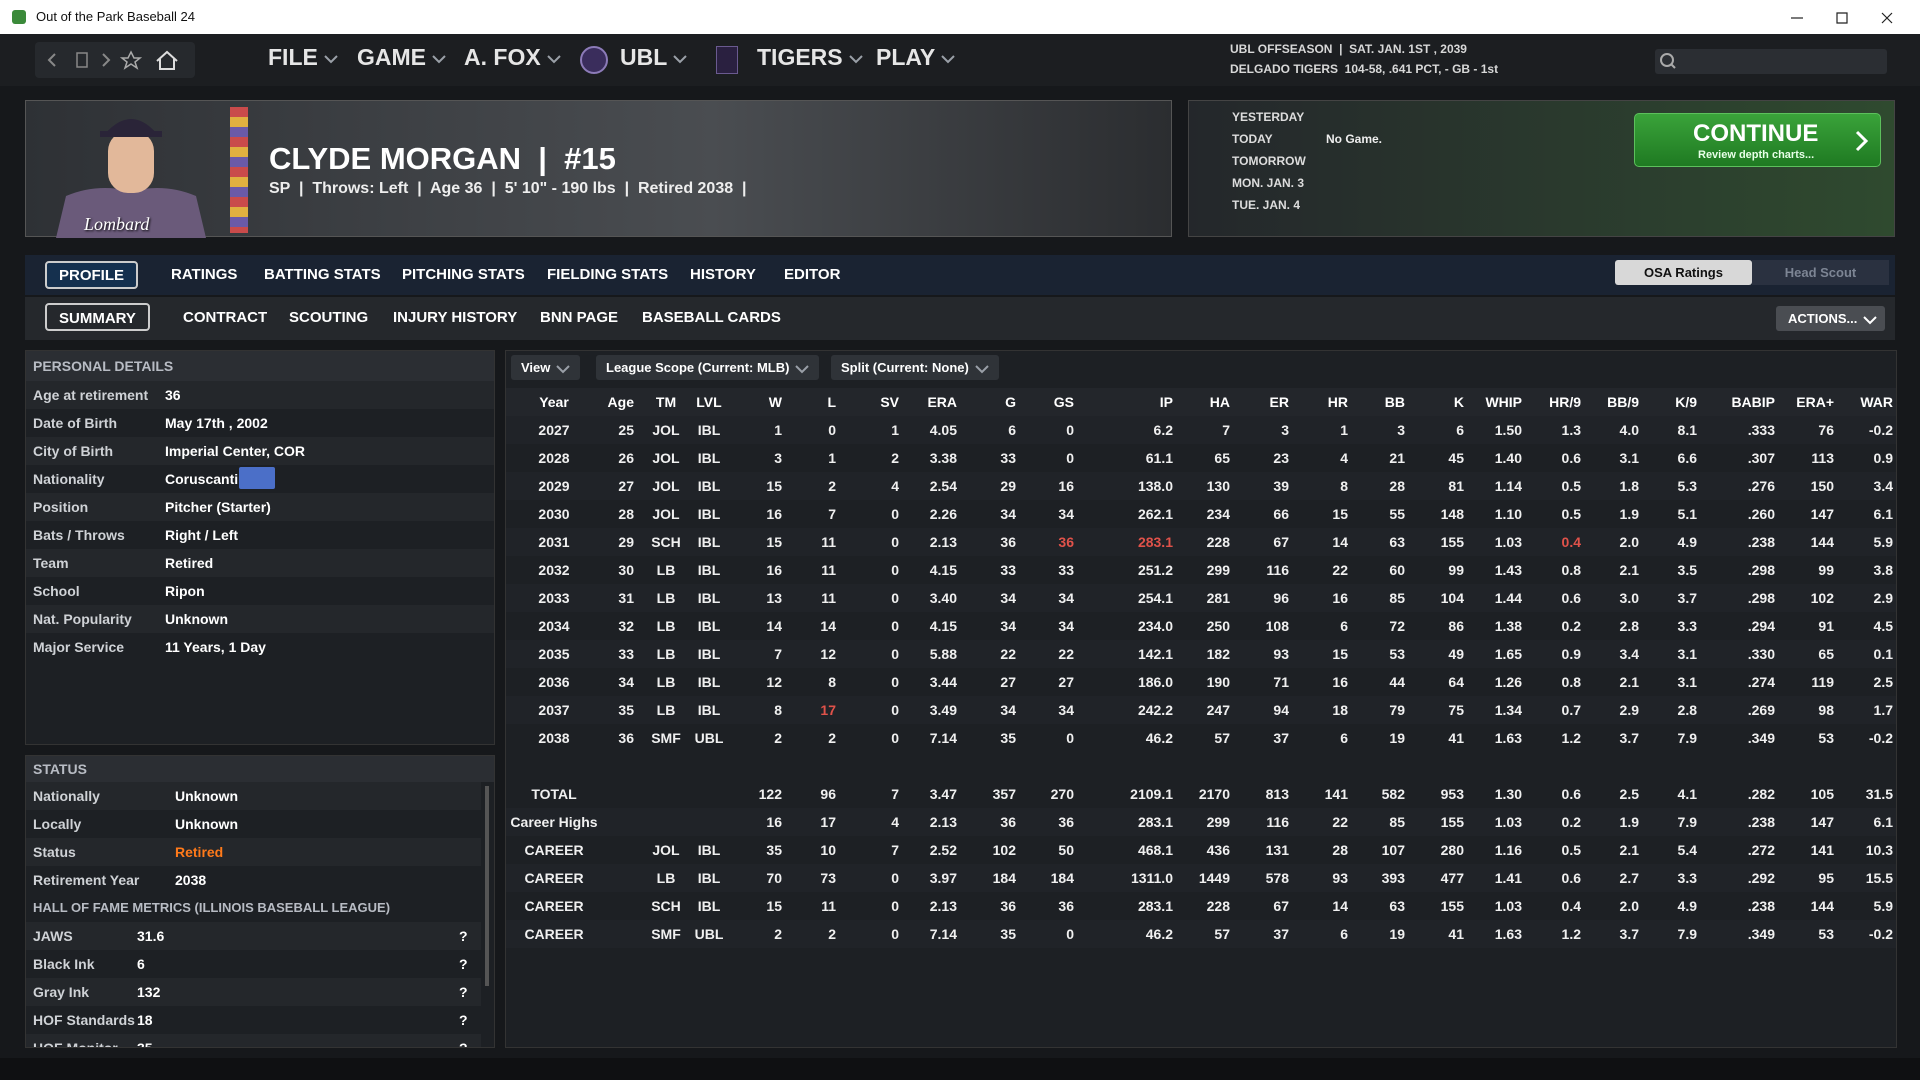  What do you see at coordinates (322, 274) in the screenshot?
I see `tab: BATTING STATS` at bounding box center [322, 274].